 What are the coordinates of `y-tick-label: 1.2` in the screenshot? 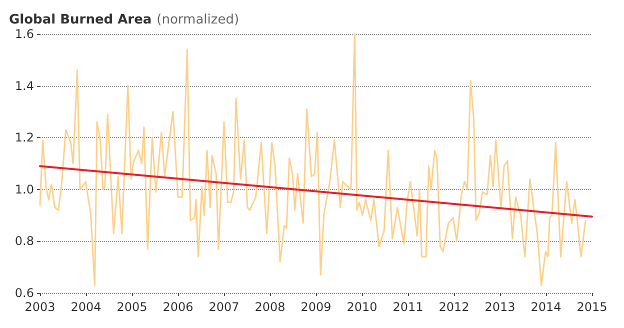 It's located at (24, 137).